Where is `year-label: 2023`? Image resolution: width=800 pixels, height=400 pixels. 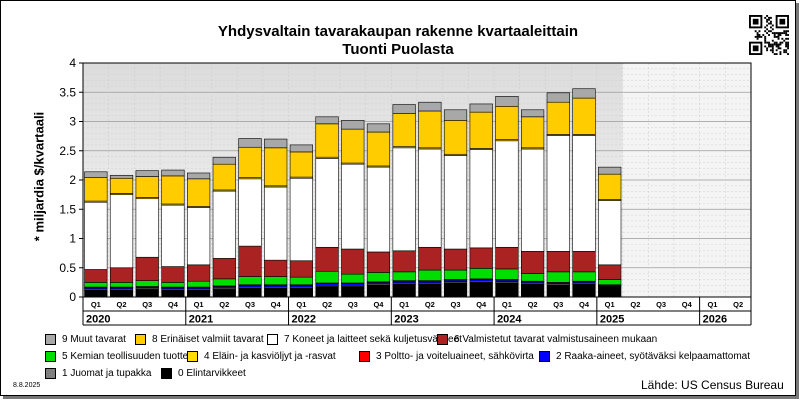 year-label: 2023 is located at coordinates (406, 320).